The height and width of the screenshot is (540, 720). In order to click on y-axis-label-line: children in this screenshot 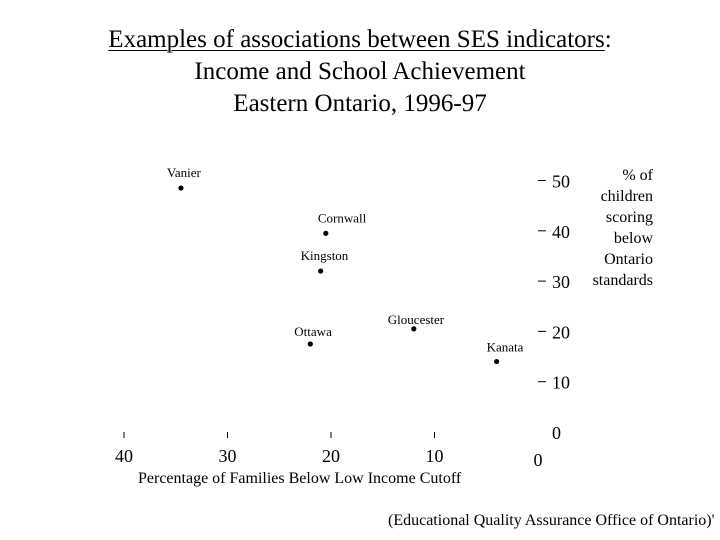, I will do `click(626, 196)`.